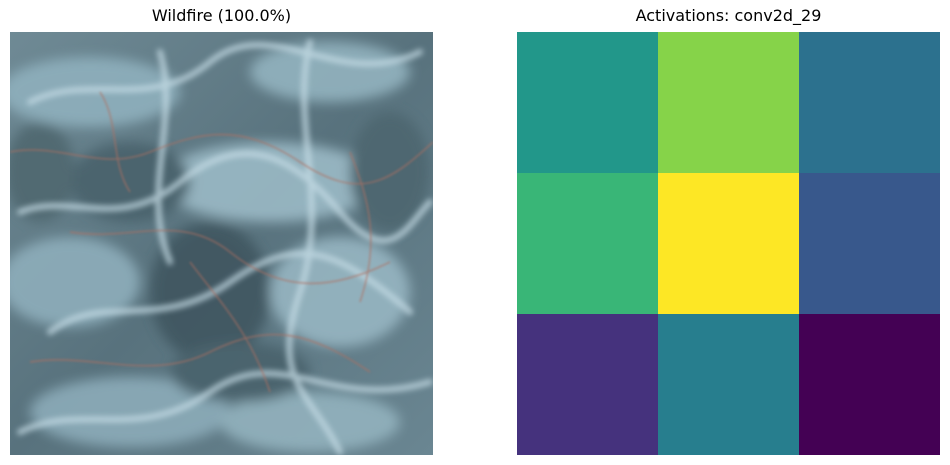 Image resolution: width=950 pixels, height=465 pixels. Describe the element at coordinates (869, 384) in the screenshot. I see `heatmap-cell-r2-c2` at that location.